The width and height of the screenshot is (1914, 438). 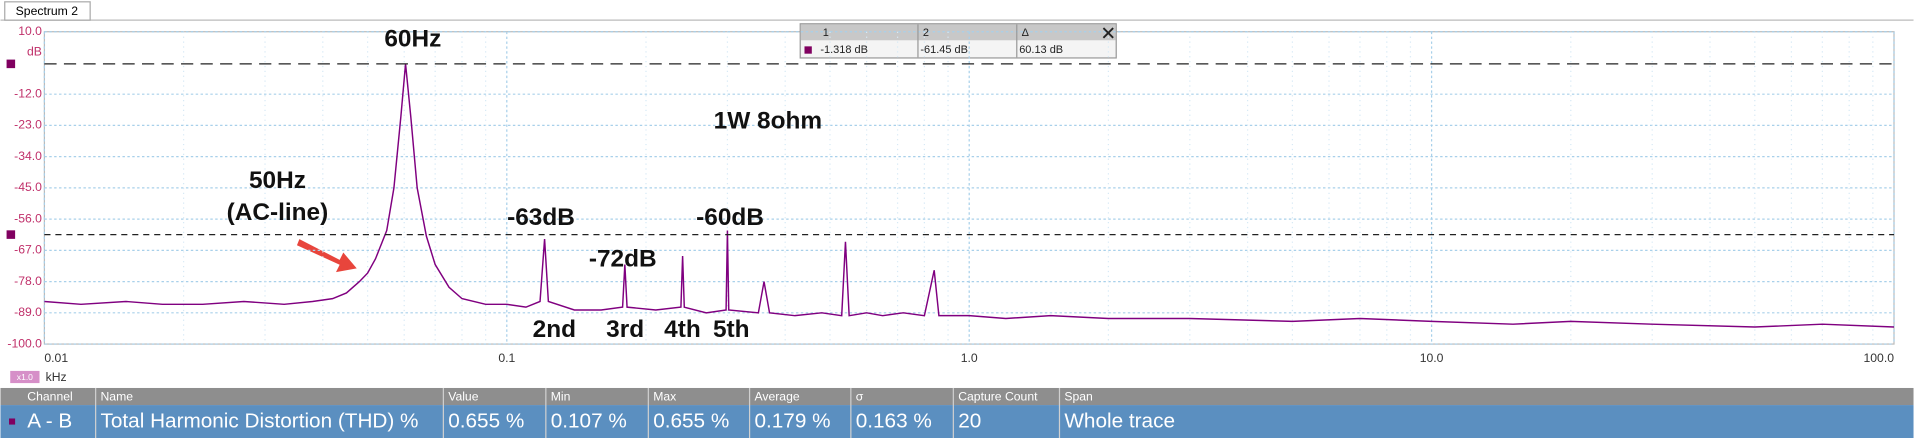 What do you see at coordinates (768, 120) in the screenshot?
I see `annotation: 1W 8ohm` at bounding box center [768, 120].